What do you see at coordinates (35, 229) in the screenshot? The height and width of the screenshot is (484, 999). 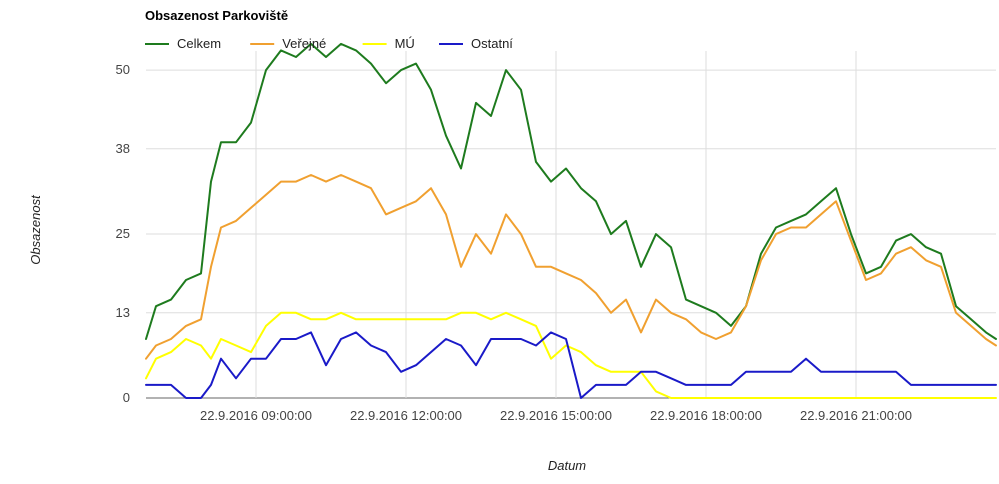 I see `y-axis-title: Obsazenost` at bounding box center [35, 229].